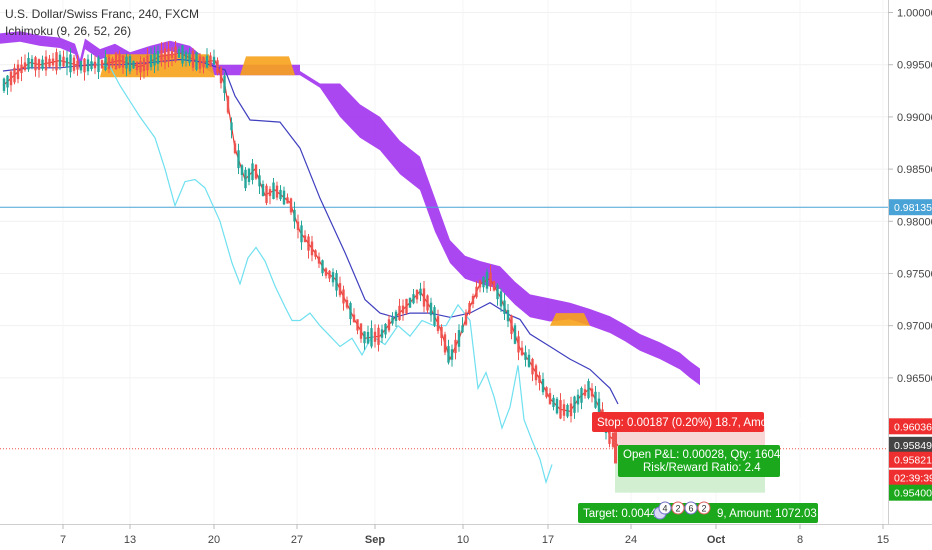 The width and height of the screenshot is (932, 550). I want to click on time-tick-label: 20, so click(214, 540).